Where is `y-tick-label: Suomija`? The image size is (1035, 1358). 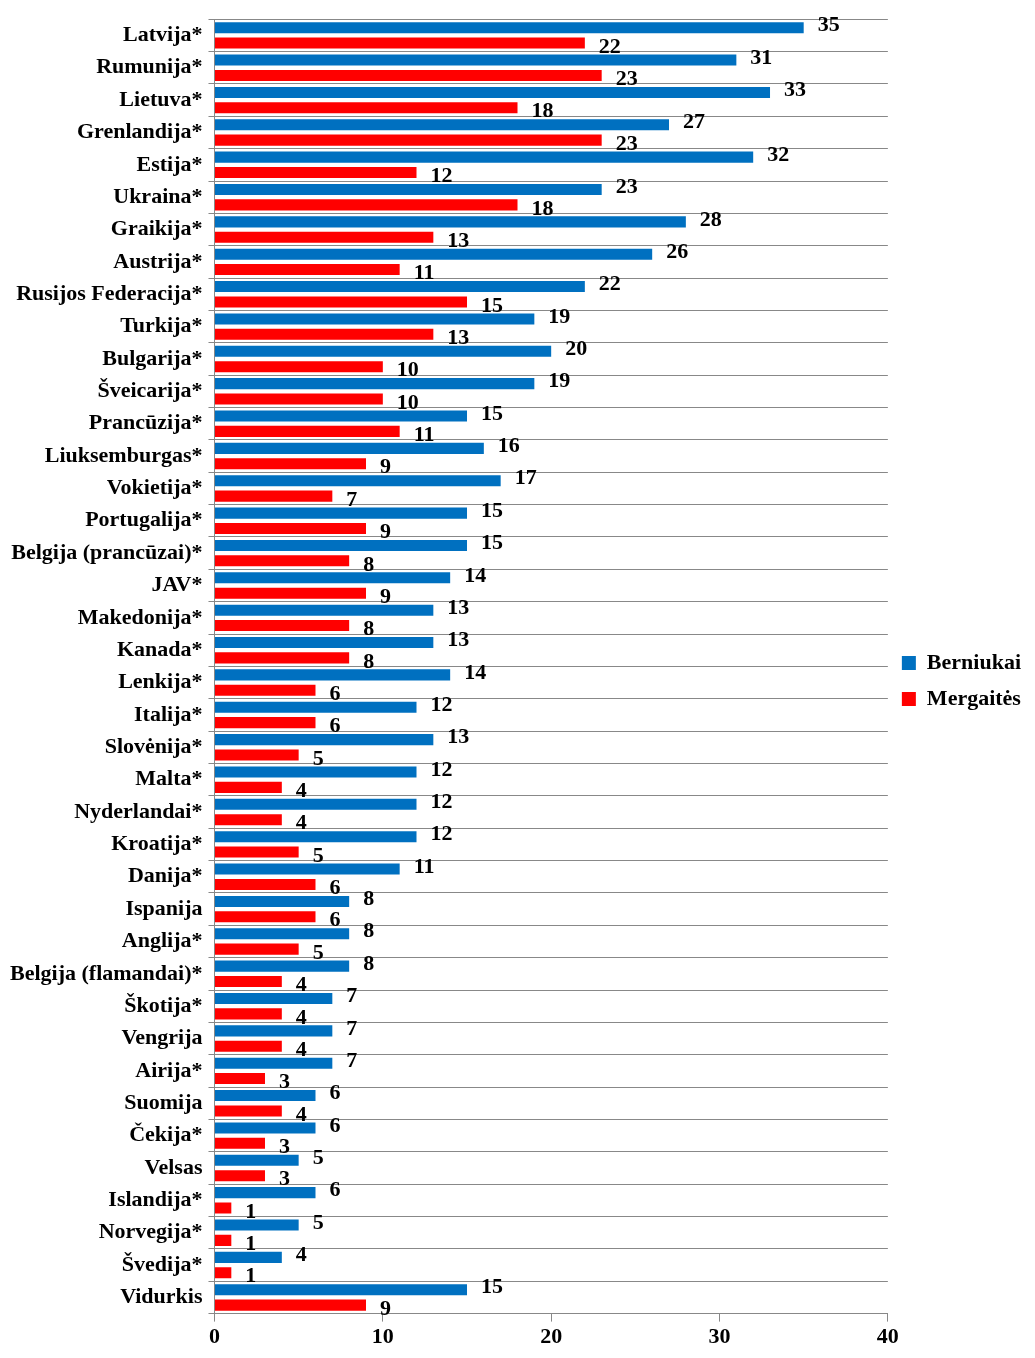
y-tick-label: Suomija is located at coordinates (163, 1101).